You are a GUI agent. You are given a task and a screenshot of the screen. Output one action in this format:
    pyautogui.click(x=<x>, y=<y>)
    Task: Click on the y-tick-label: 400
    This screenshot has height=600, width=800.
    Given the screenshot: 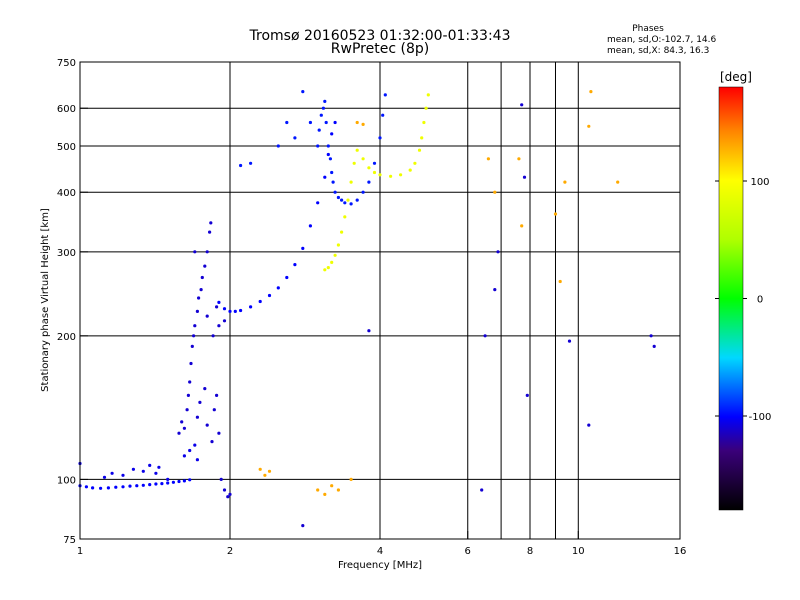 What is the action you would take?
    pyautogui.click(x=66, y=193)
    